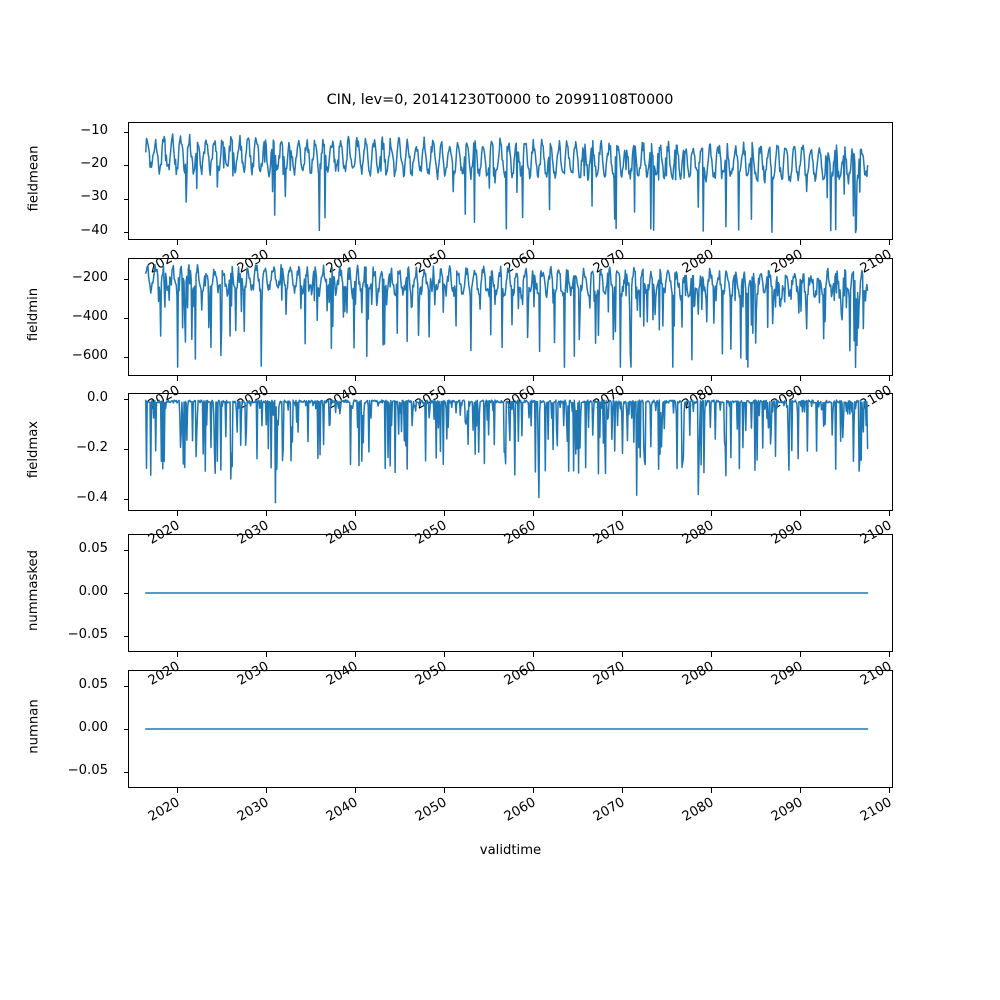 The height and width of the screenshot is (1000, 1000). What do you see at coordinates (787, 810) in the screenshot?
I see `x-tick-label: 2090` at bounding box center [787, 810].